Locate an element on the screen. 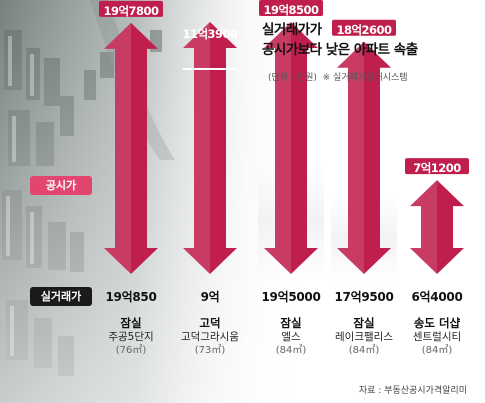 The width and height of the screenshot is (485, 403). unit-label: (단위 : 만원) is located at coordinates (292, 78).